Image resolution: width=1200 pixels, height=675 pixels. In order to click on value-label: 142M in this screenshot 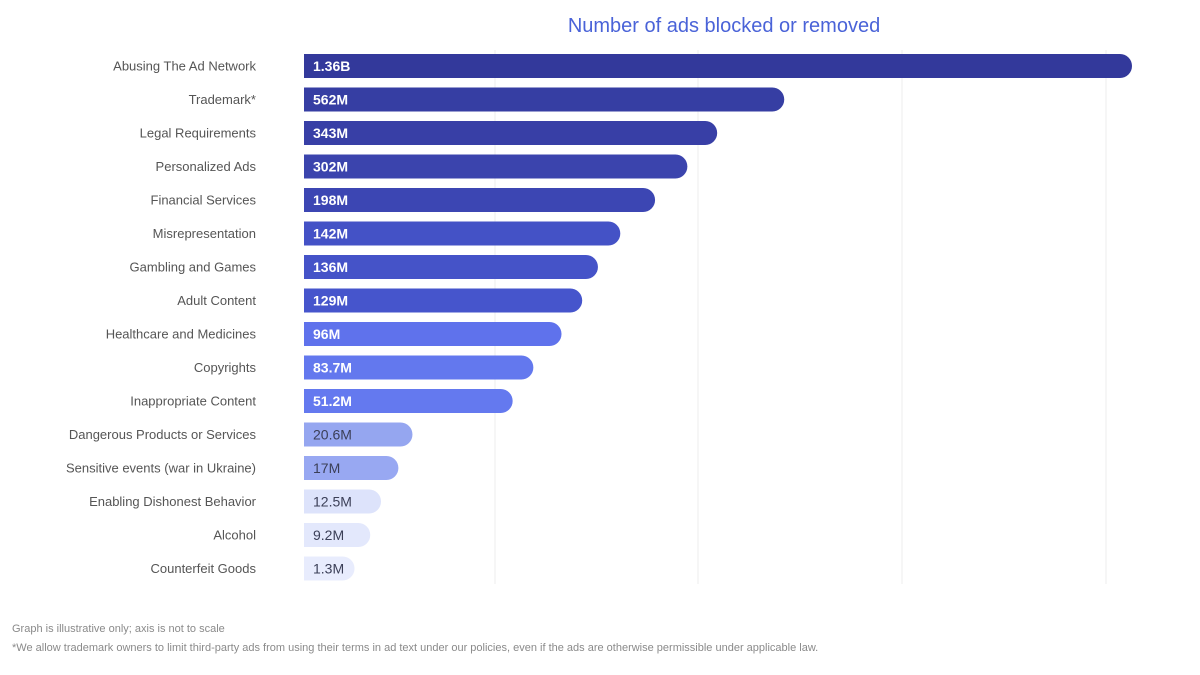, I will do `click(330, 234)`.